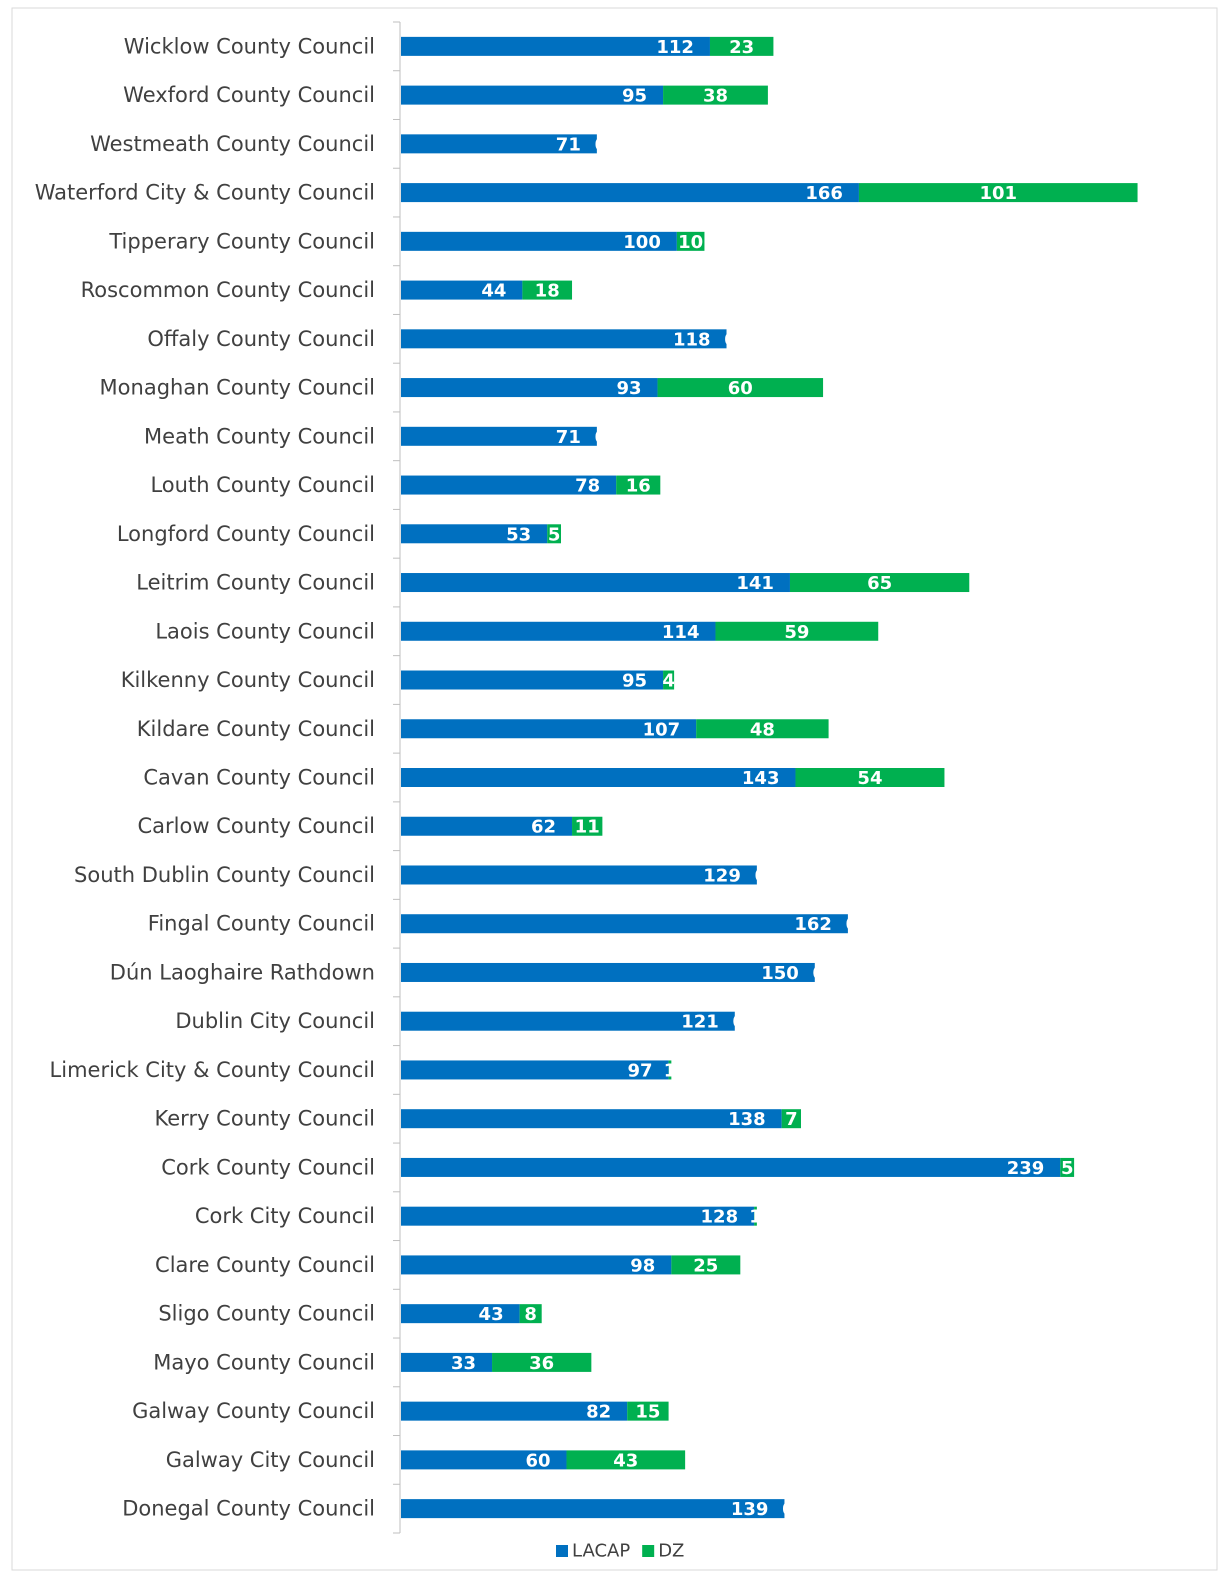  I want to click on value-label: 114, so click(681, 632).